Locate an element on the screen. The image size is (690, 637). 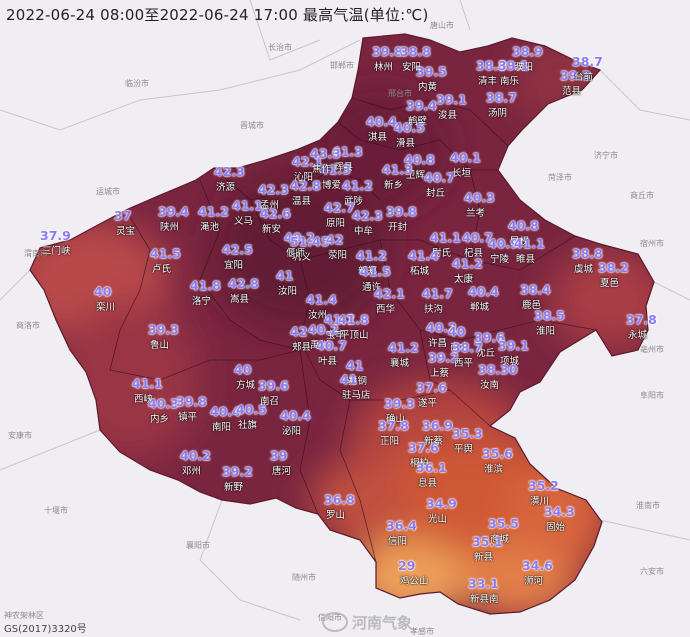
gs-code: GS(2017)3320号 is located at coordinates (45, 629).